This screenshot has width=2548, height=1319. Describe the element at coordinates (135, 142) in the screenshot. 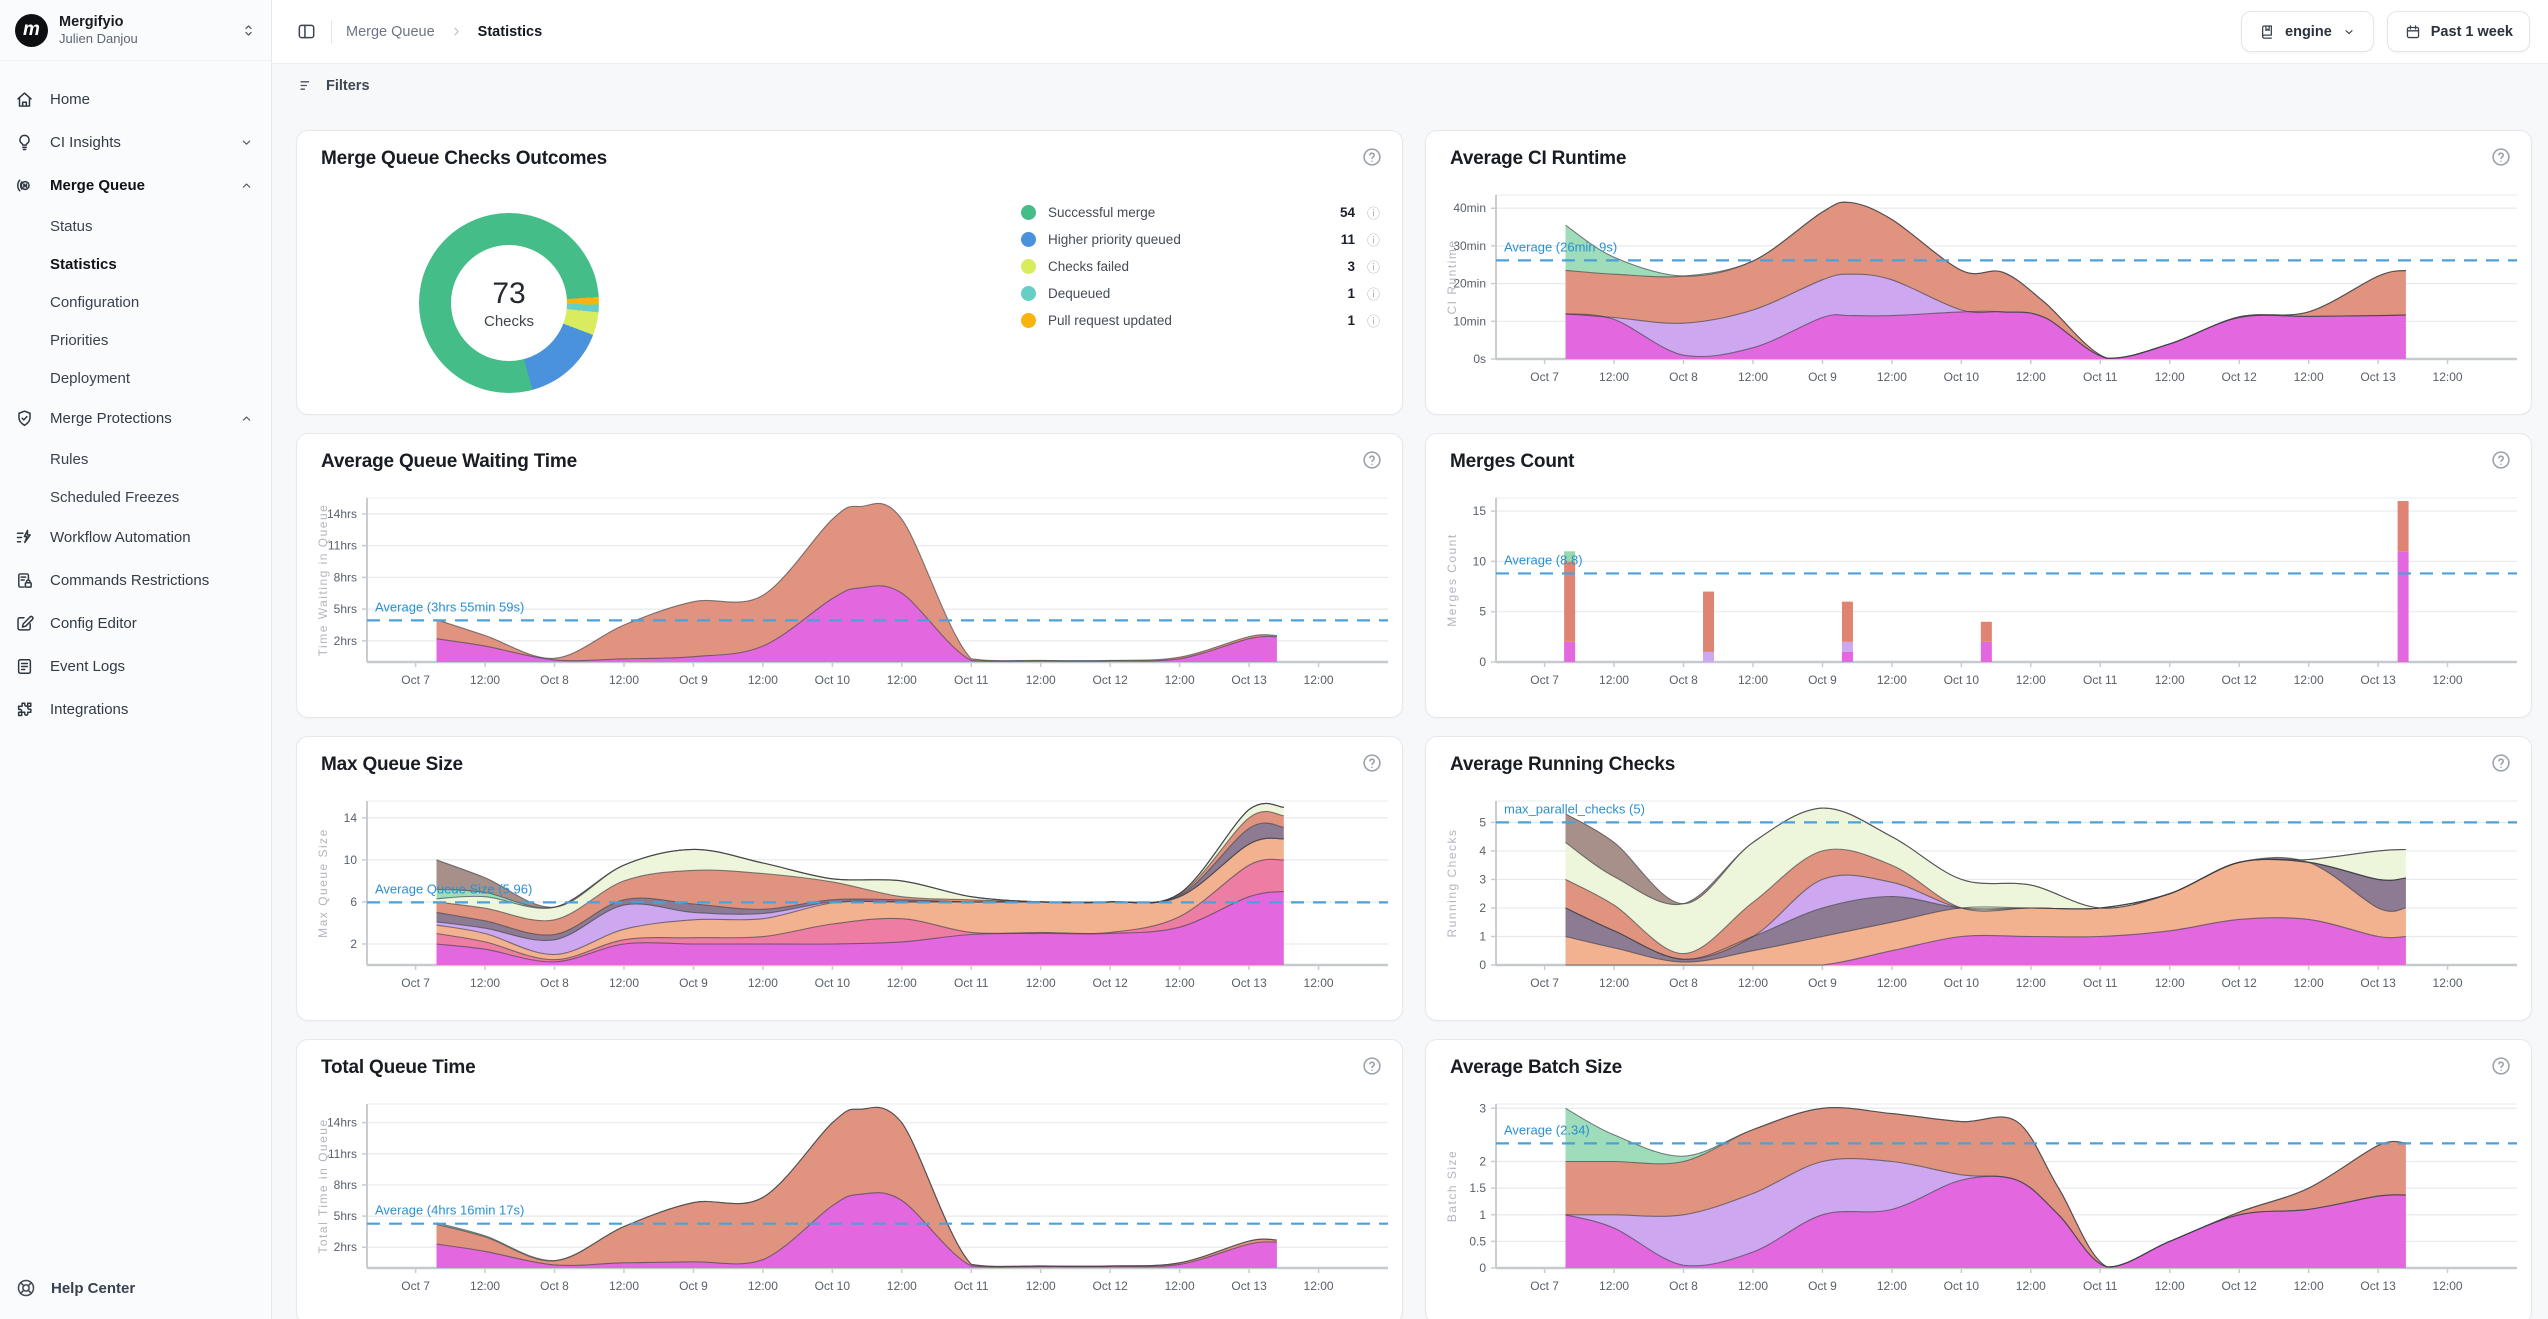

I see `sidebar-item-ci-insights: CI Insights` at that location.